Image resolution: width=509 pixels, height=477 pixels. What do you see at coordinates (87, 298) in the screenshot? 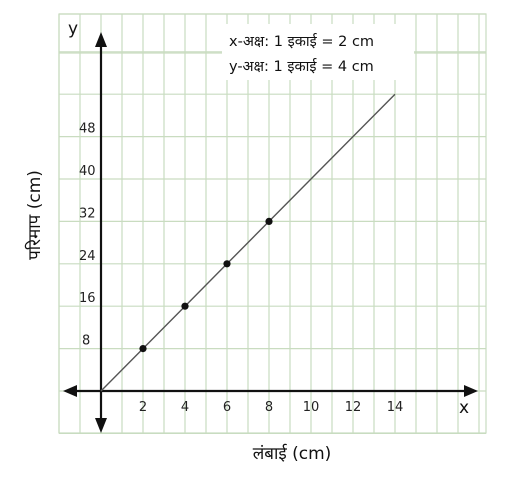
I see `y-tick-label: 16` at bounding box center [87, 298].